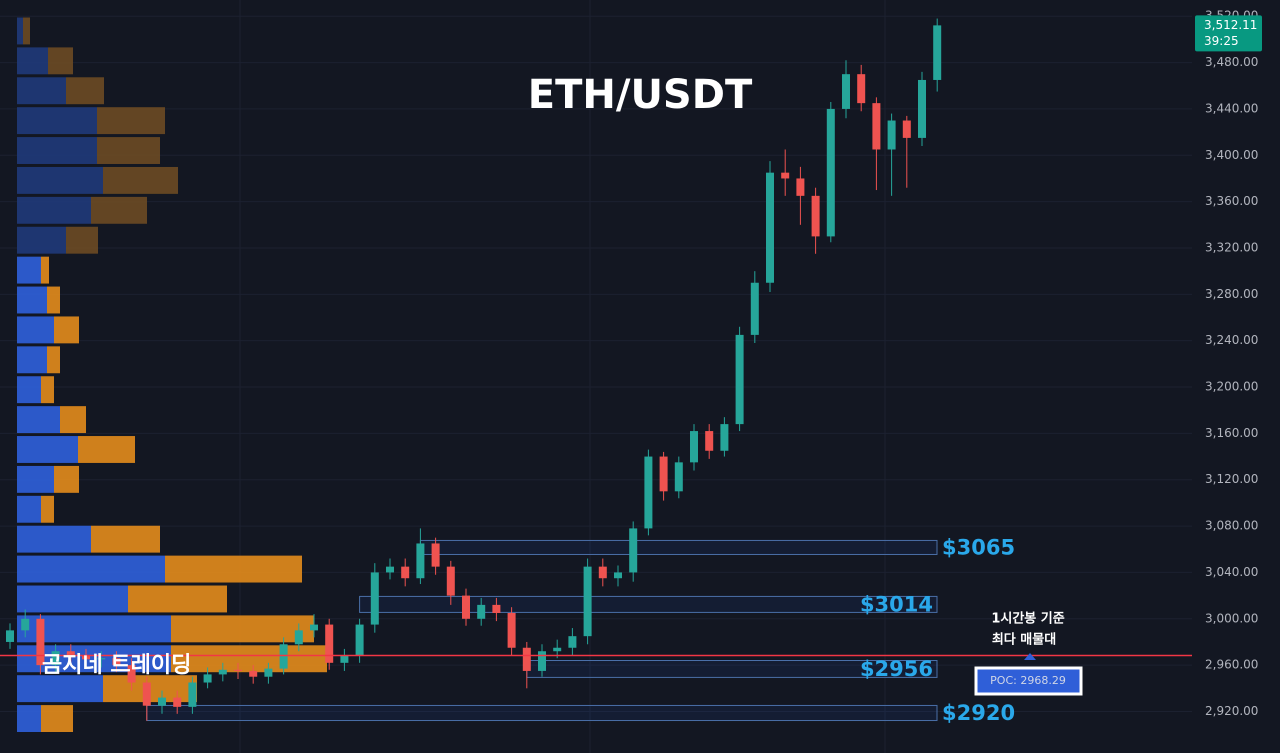 This screenshot has height=753, width=1280. I want to click on zone-label: $3014, so click(896, 604).